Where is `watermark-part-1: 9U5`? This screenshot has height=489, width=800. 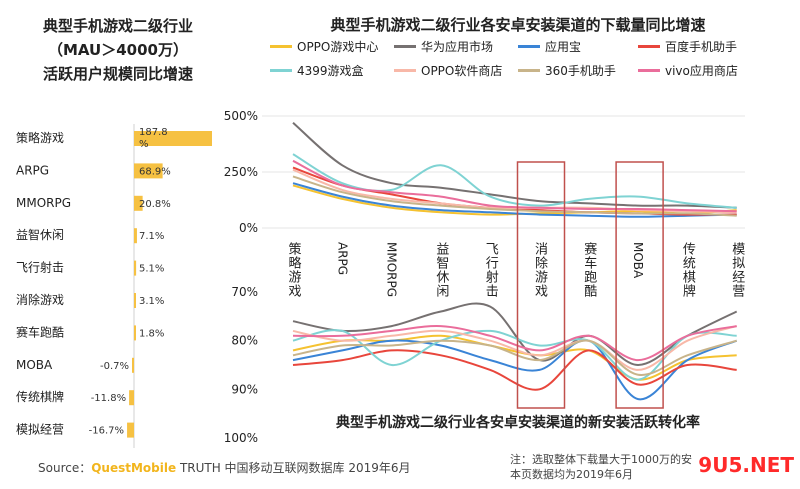
watermark-part-1: 9U5 is located at coordinates (720, 465).